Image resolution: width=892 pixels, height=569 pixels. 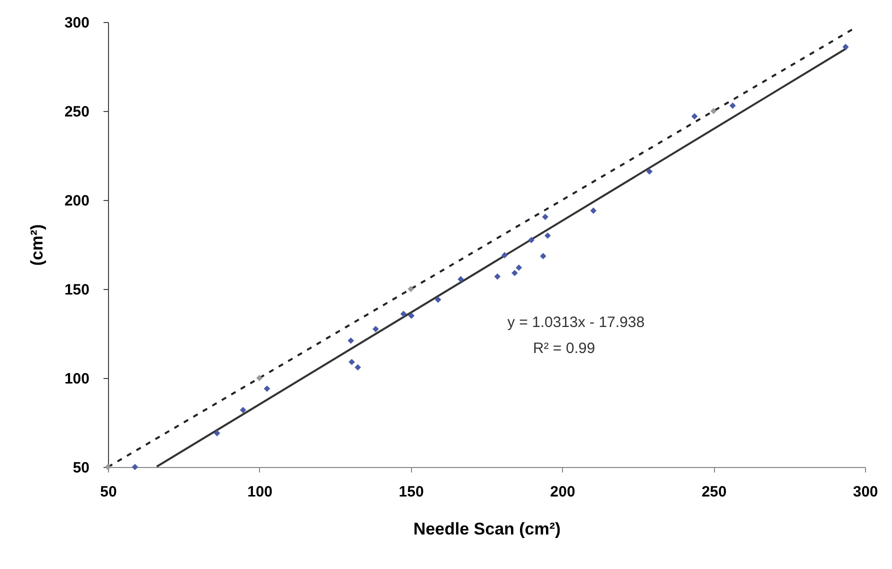 I want to click on x-tick-label: 150, so click(x=411, y=492).